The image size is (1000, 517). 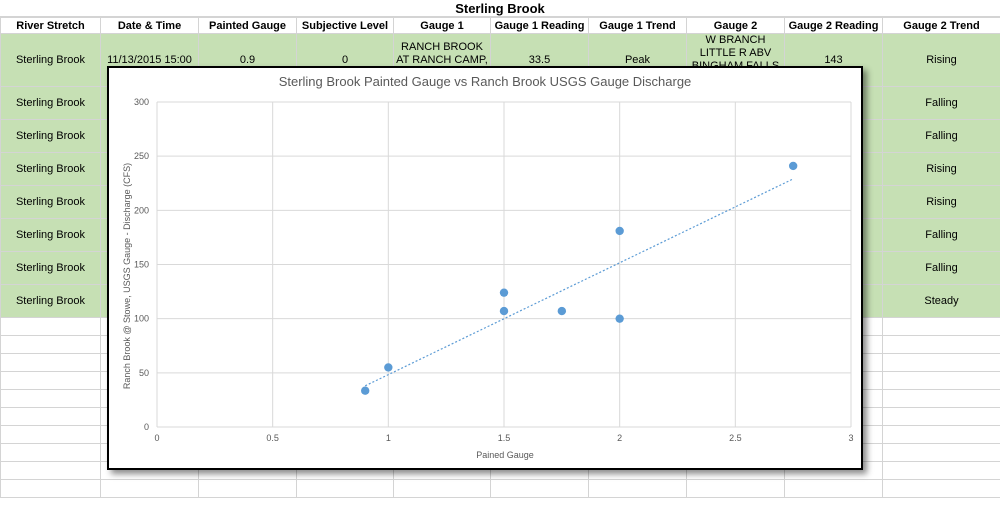 I want to click on column-header: Gauge 1 Trend, so click(x=637, y=25).